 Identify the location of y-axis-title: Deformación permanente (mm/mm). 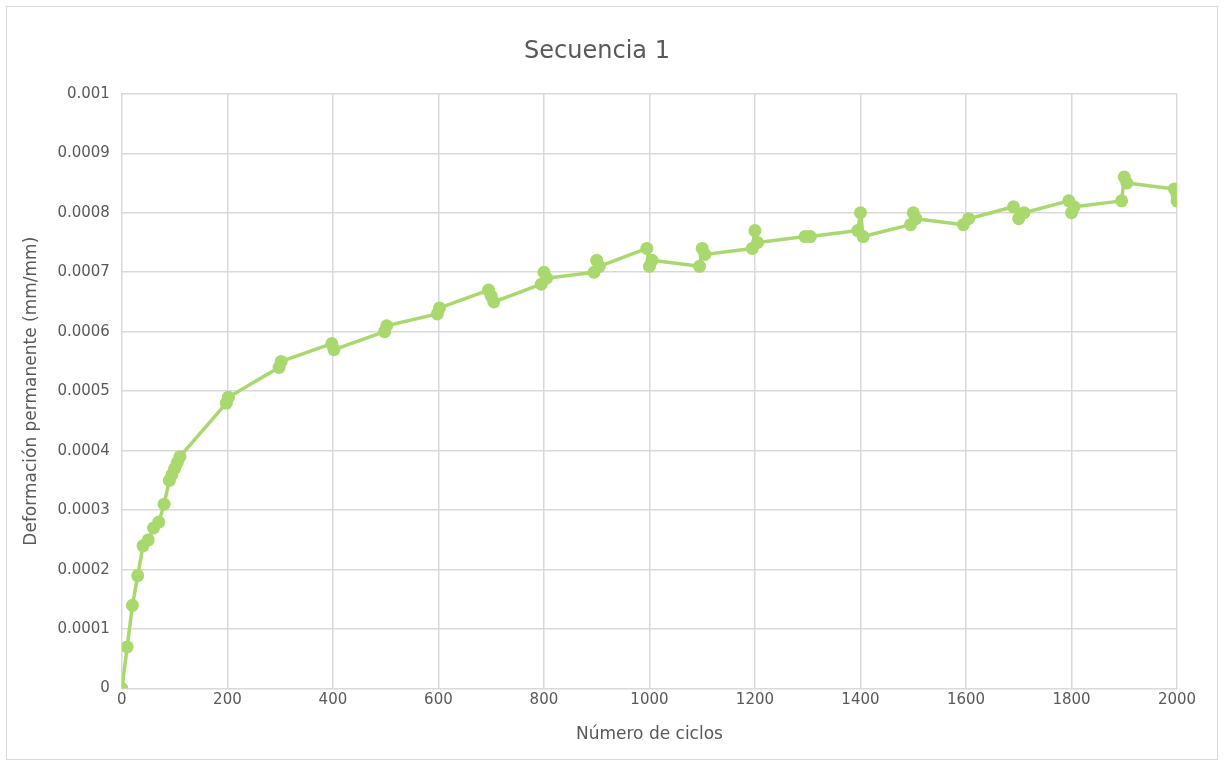
(29, 391).